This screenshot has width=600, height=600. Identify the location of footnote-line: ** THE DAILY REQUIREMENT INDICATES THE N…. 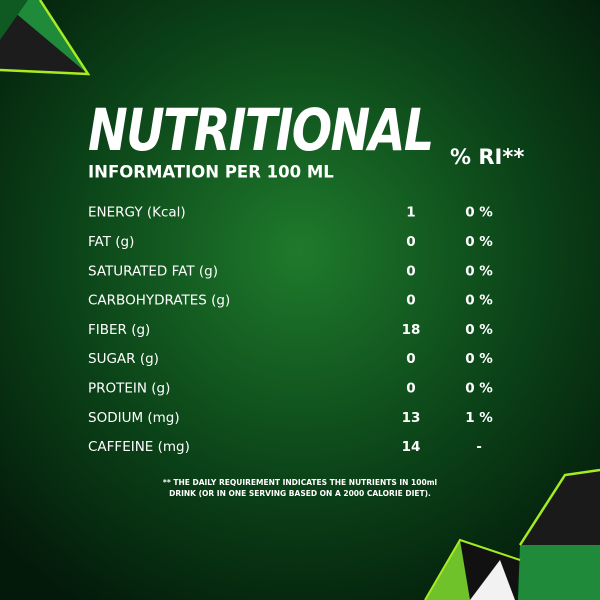
(300, 482).